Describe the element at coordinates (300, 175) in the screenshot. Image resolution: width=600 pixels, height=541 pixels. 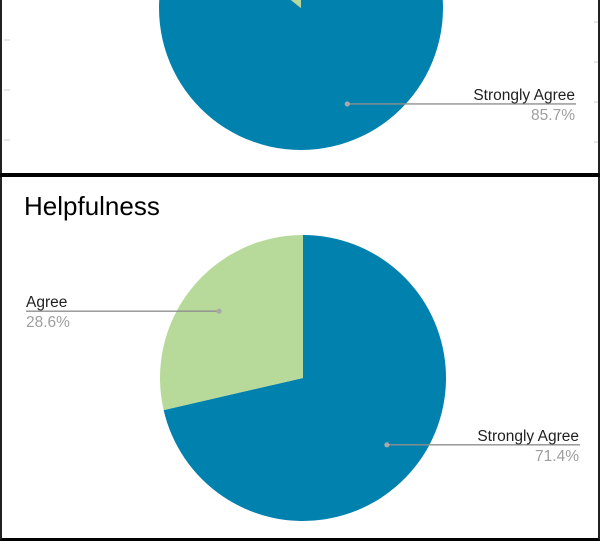
I see `panel-divider` at that location.